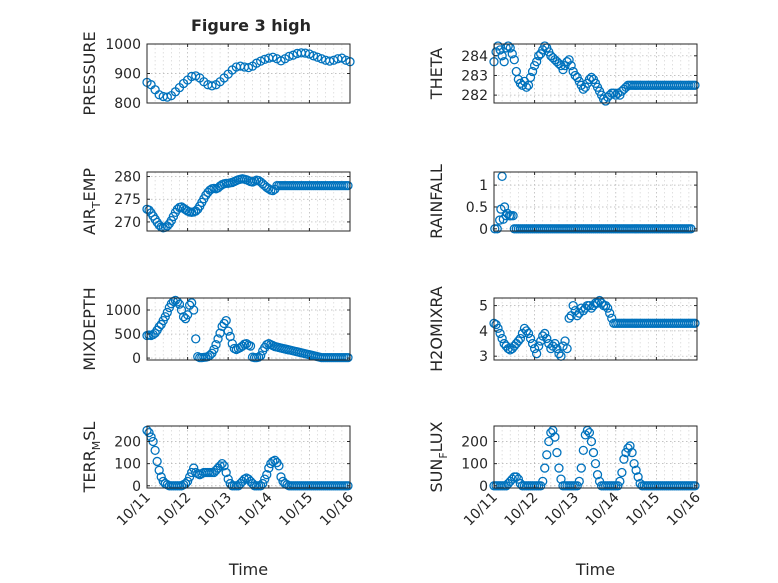 The width and height of the screenshot is (778, 583). I want to click on y-tick-label: 1, so click(483, 186).